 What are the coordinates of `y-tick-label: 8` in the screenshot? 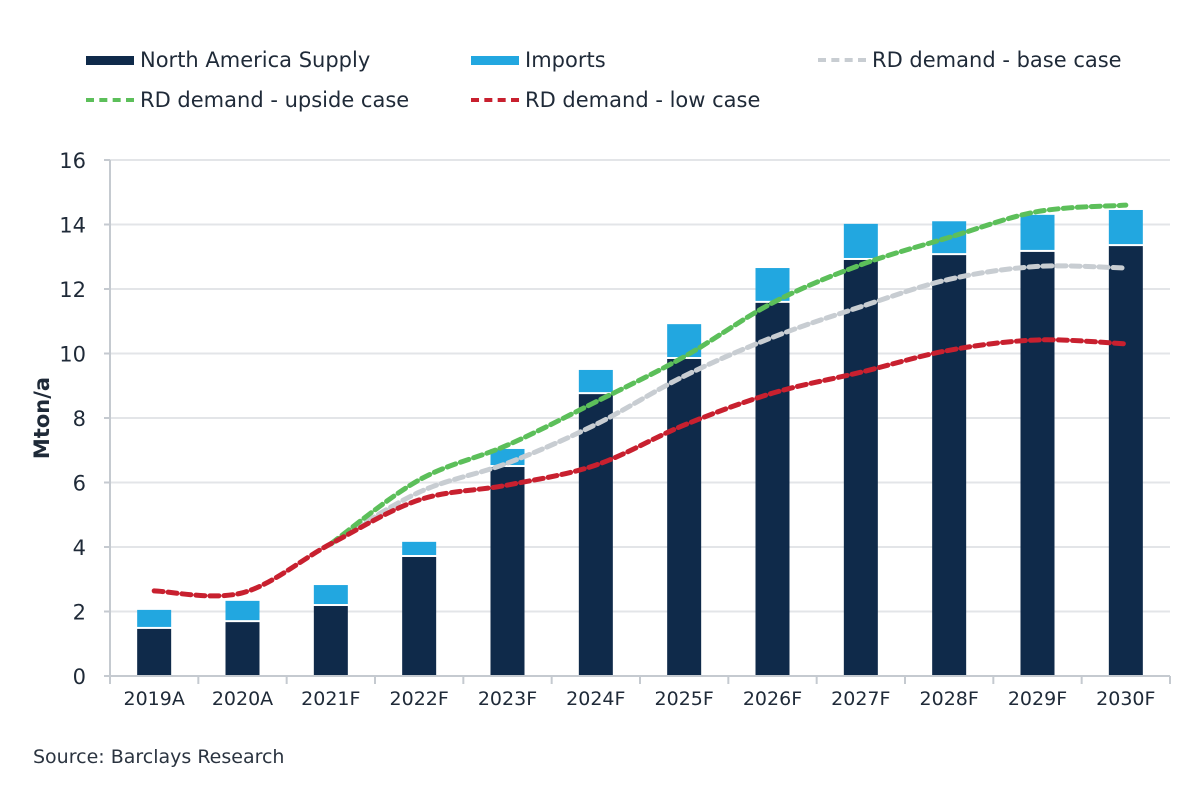 It's located at (79, 419).